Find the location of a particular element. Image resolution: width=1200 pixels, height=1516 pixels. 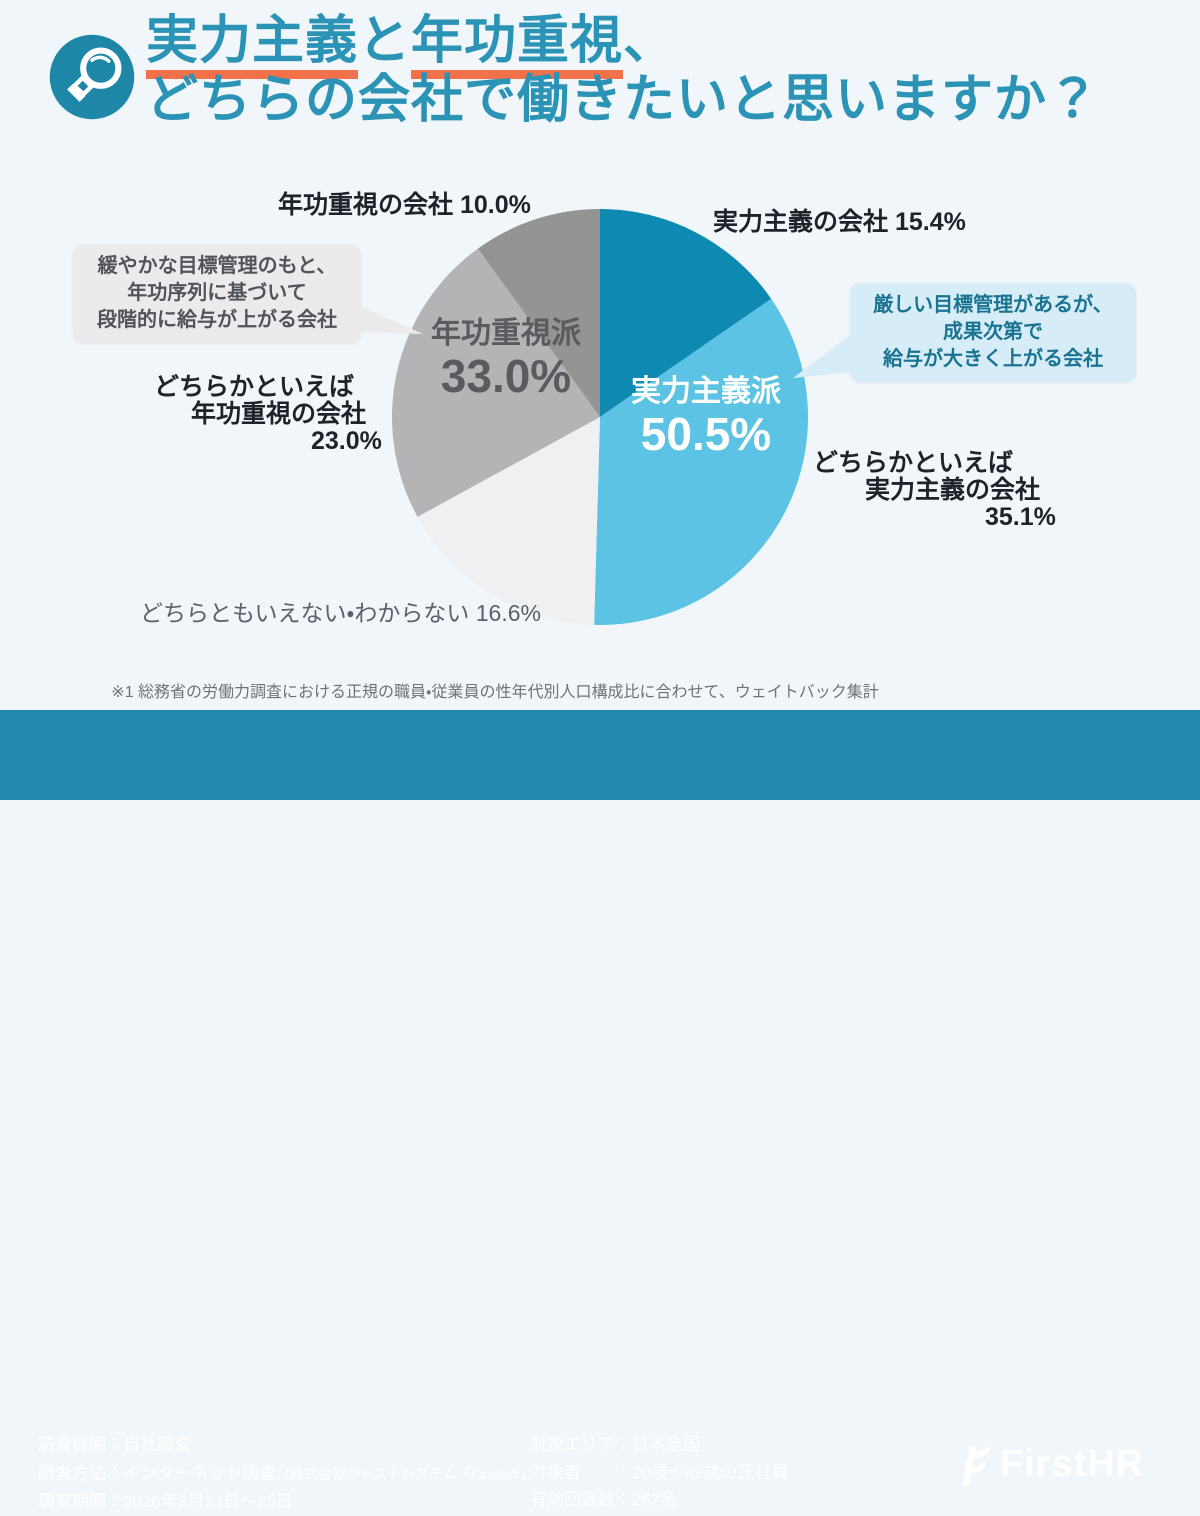

footer-target-info: 対象エリア：日本全国 対象者 ：20歳〜49歳の正社員 有効回答数：262名 is located at coordinates (659, 1472).